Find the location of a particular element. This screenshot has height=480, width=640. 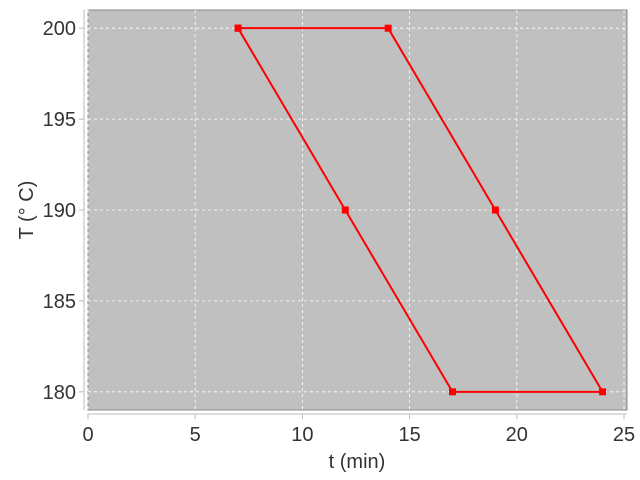

x-tick-label: 25 is located at coordinates (624, 435).